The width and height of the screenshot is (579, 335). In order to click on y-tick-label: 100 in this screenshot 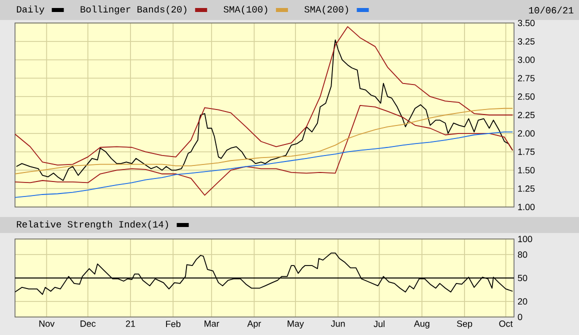, I will do `click(525, 239)`.